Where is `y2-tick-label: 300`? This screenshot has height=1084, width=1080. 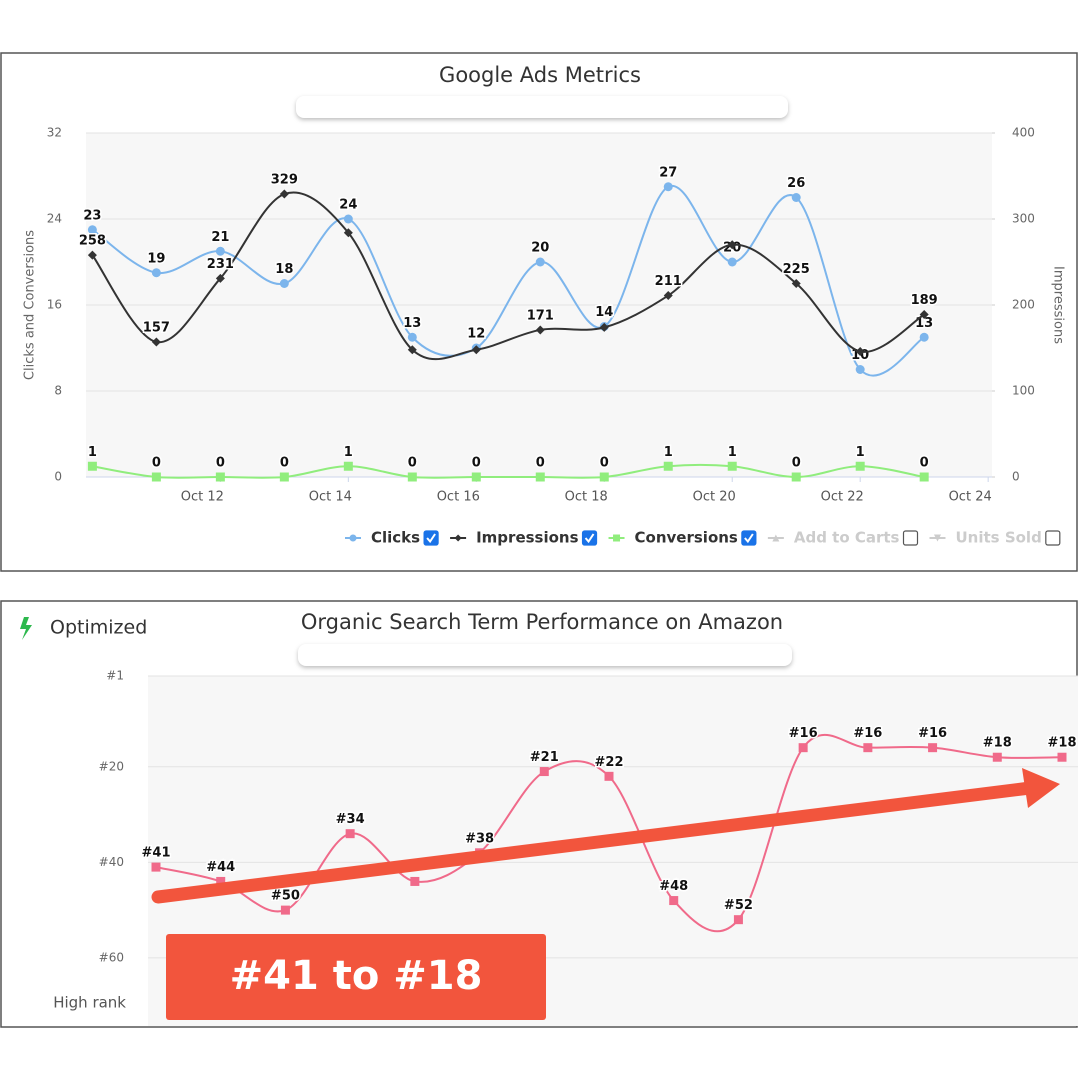 y2-tick-label: 300 is located at coordinates (1023, 219).